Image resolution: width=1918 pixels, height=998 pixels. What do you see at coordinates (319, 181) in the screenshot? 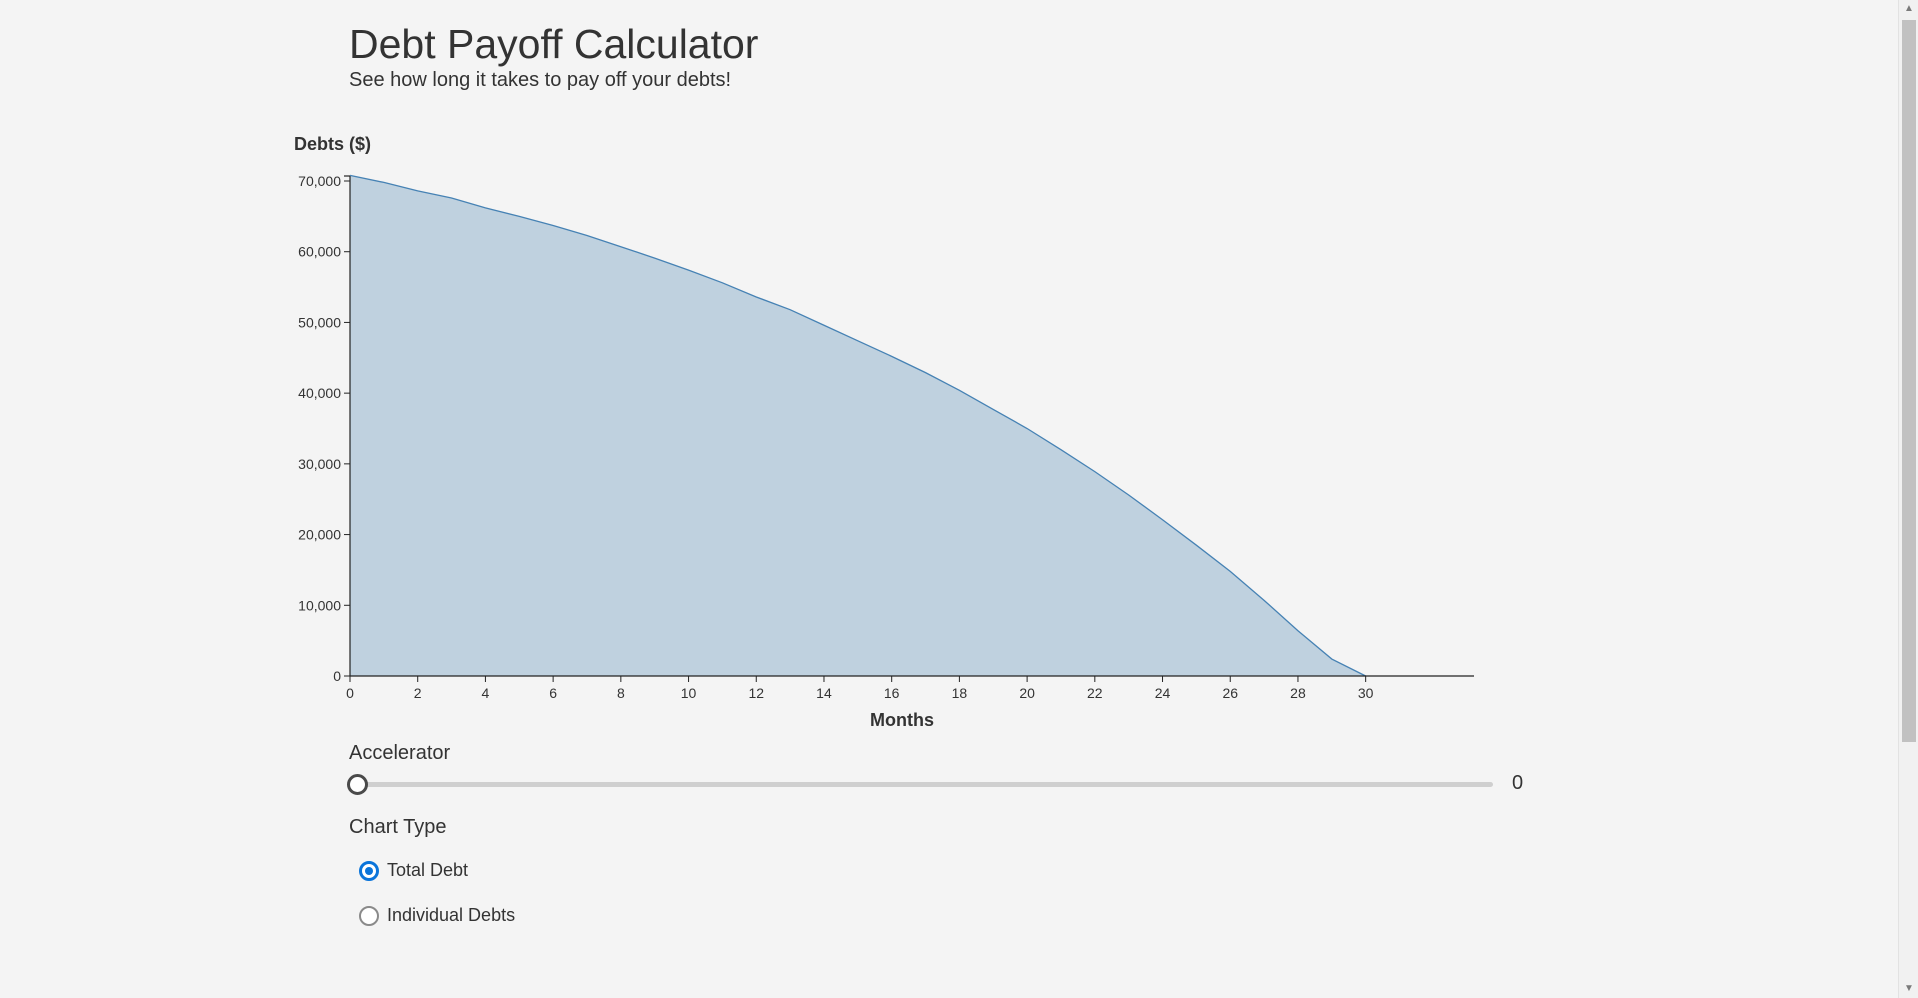
I see `y-tick-label: 70,000` at bounding box center [319, 181].